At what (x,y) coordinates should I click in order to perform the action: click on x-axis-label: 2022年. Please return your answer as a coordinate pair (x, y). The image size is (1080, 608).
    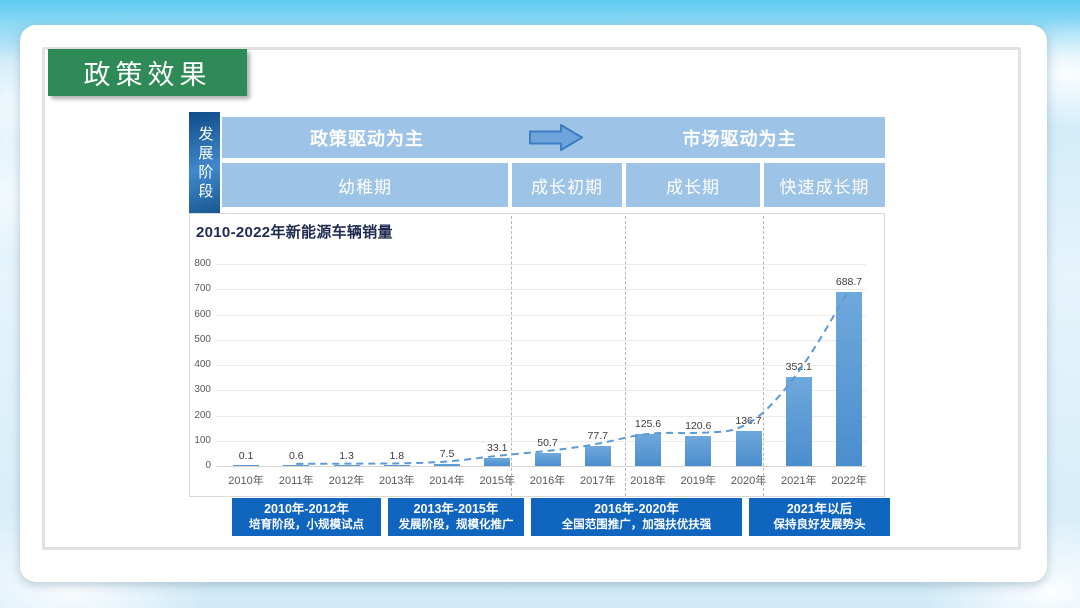
    Looking at the image, I should click on (849, 481).